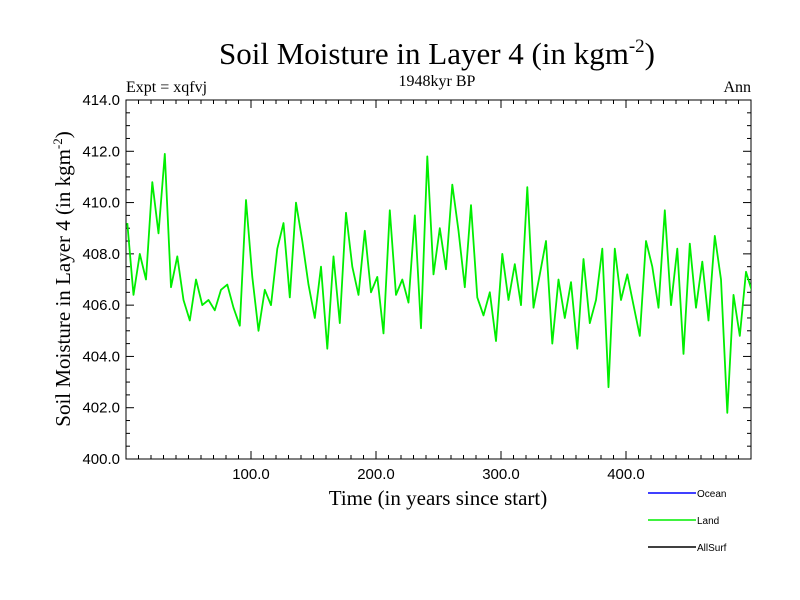 This screenshot has height=600, width=800. I want to click on y-axis-label: Soil Moisture in Layer 4 (in kgm-2), so click(62, 278).